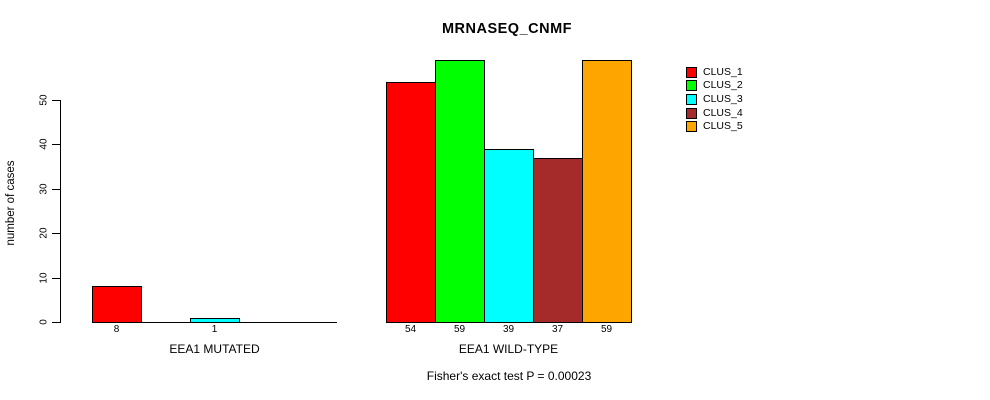 This screenshot has width=990, height=400. What do you see at coordinates (44, 322) in the screenshot?
I see `y-axis-tick-label: 0` at bounding box center [44, 322].